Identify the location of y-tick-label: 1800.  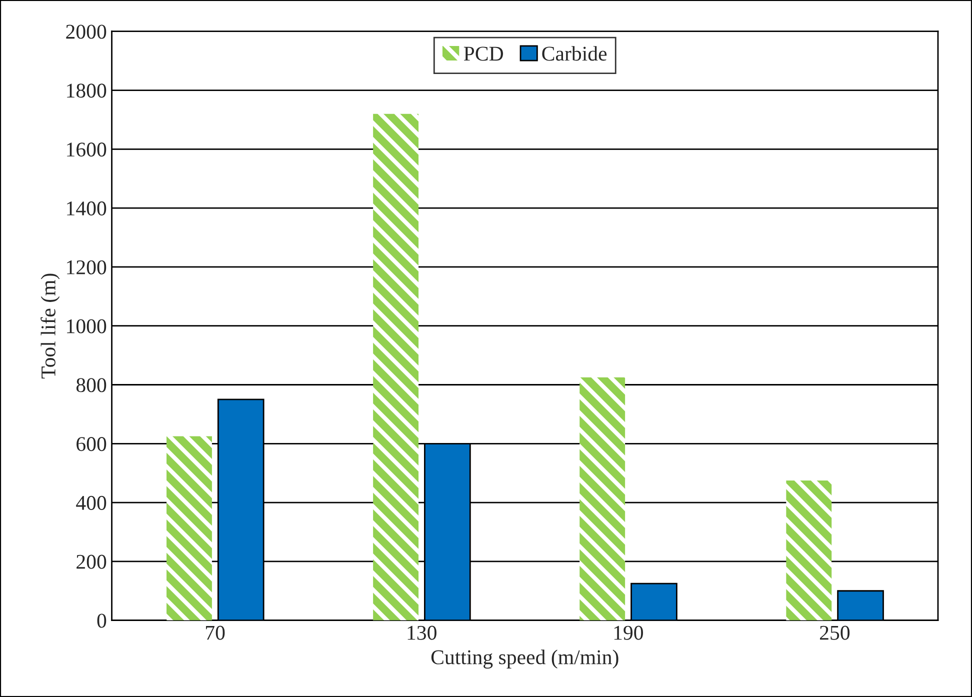
(86, 91).